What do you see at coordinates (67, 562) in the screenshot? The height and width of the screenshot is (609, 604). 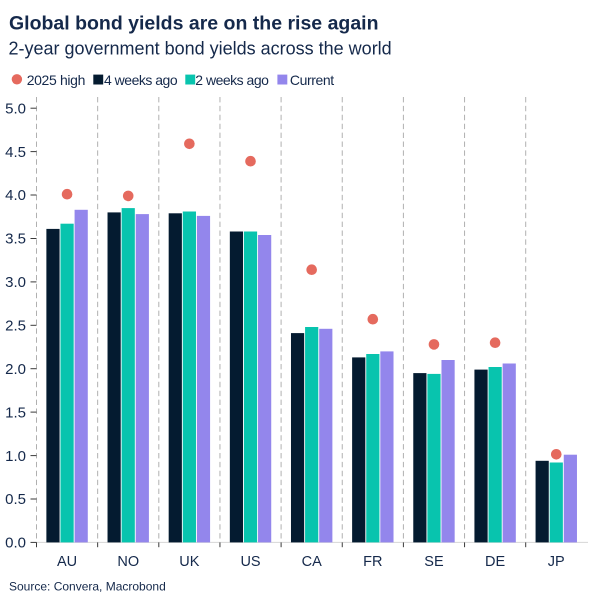 I see `svg-text: AU` at bounding box center [67, 562].